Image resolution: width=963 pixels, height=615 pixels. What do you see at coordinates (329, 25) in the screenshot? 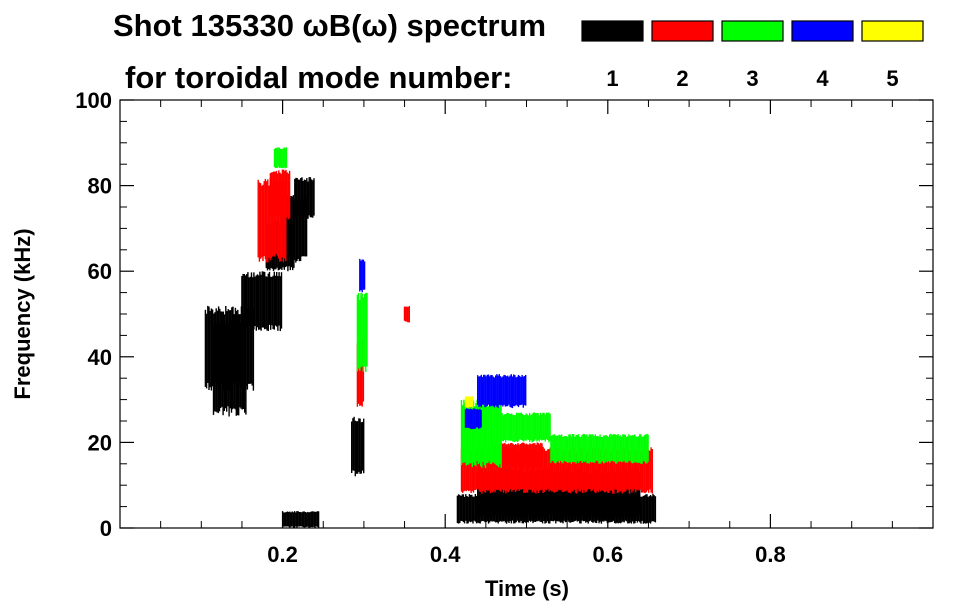
I see `chart-title-line1: Shot 135330 ωB(ω) spectrum` at bounding box center [329, 25].